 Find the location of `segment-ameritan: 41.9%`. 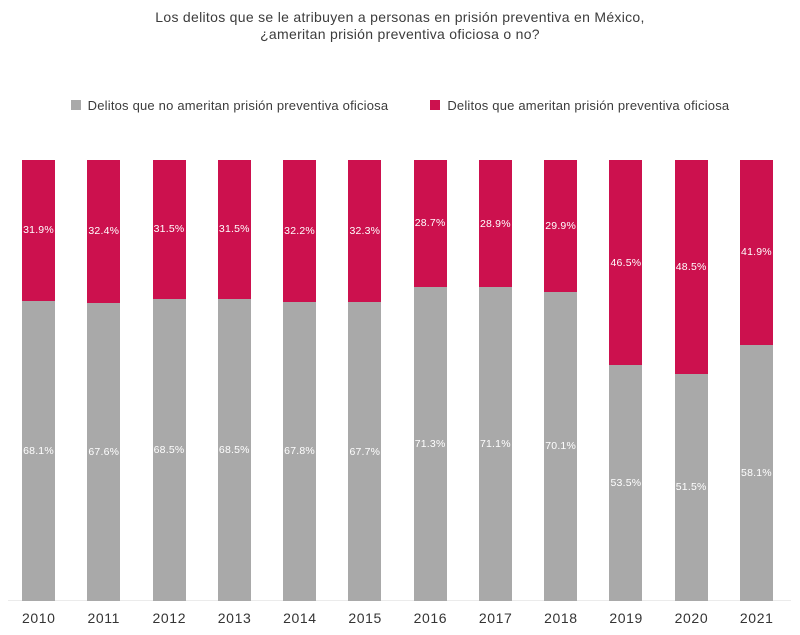

segment-ameritan: 41.9% is located at coordinates (756, 252).